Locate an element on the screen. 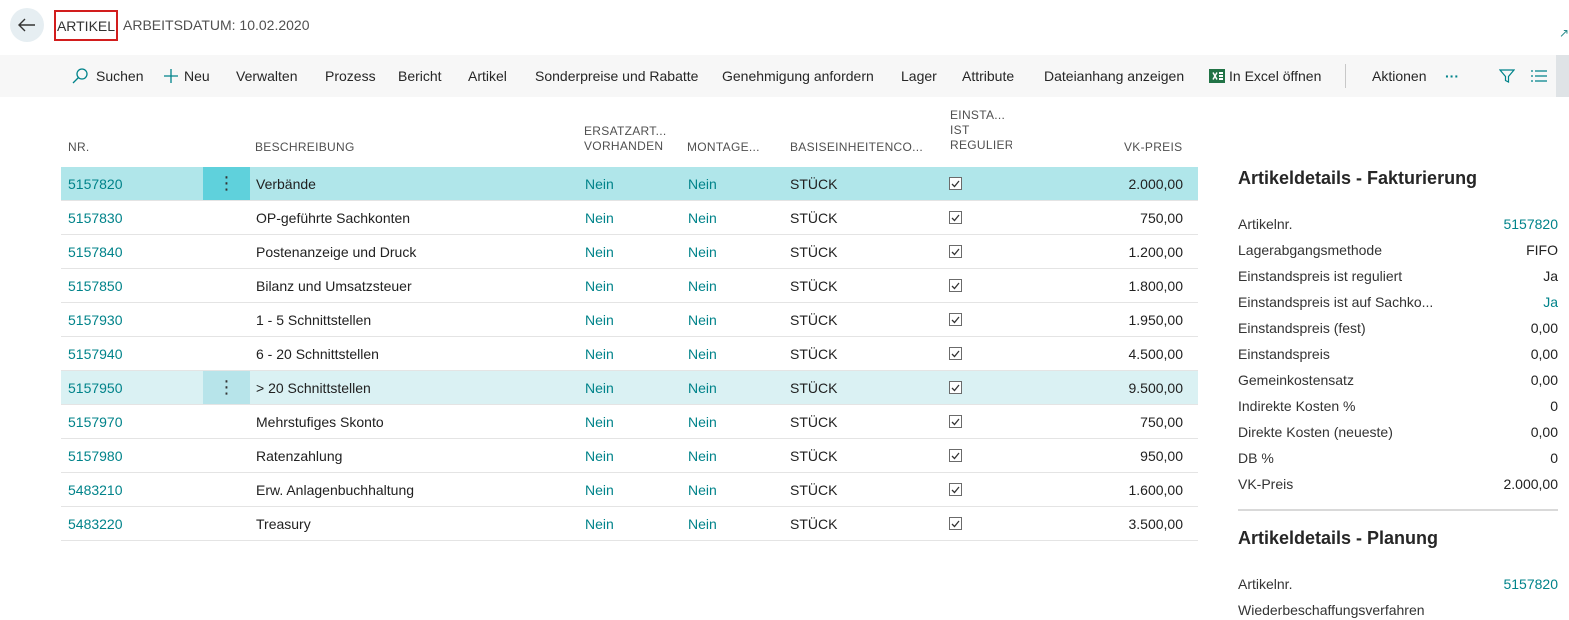 Image resolution: width=1569 pixels, height=620 pixels. item-number-link: 5483220 is located at coordinates (95, 523).